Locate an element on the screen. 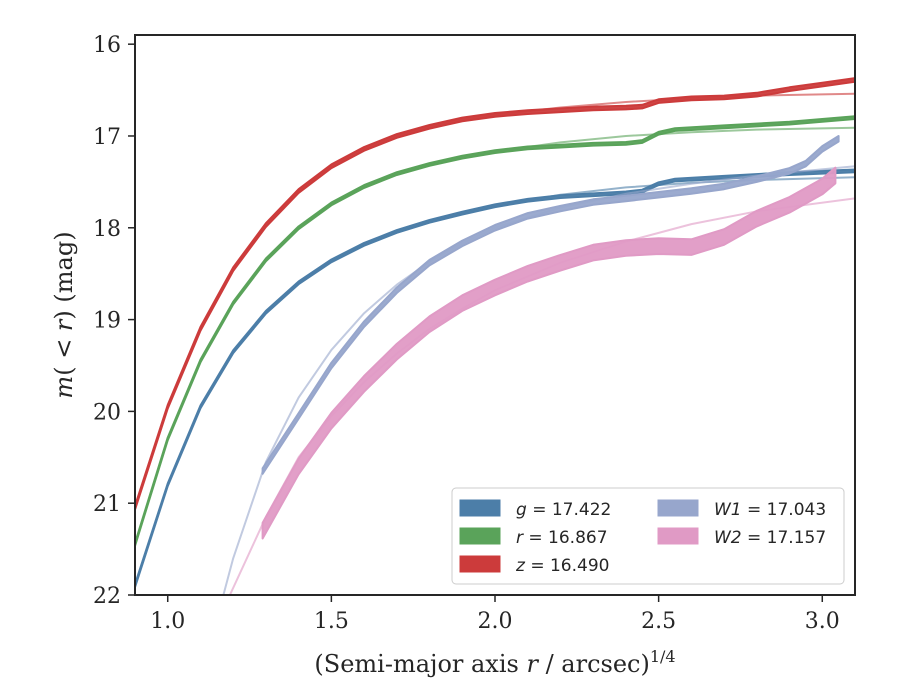 The image size is (900, 700). y-tick-label: 21 is located at coordinates (107, 504).